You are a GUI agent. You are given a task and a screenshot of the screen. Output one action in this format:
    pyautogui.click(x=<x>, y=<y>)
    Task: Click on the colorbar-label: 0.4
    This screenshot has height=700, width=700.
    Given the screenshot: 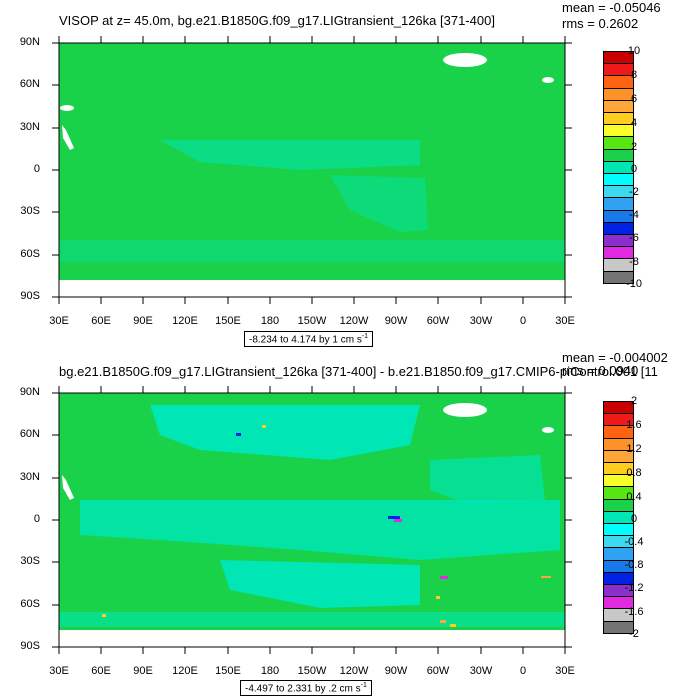 What is the action you would take?
    pyautogui.click(x=634, y=497)
    